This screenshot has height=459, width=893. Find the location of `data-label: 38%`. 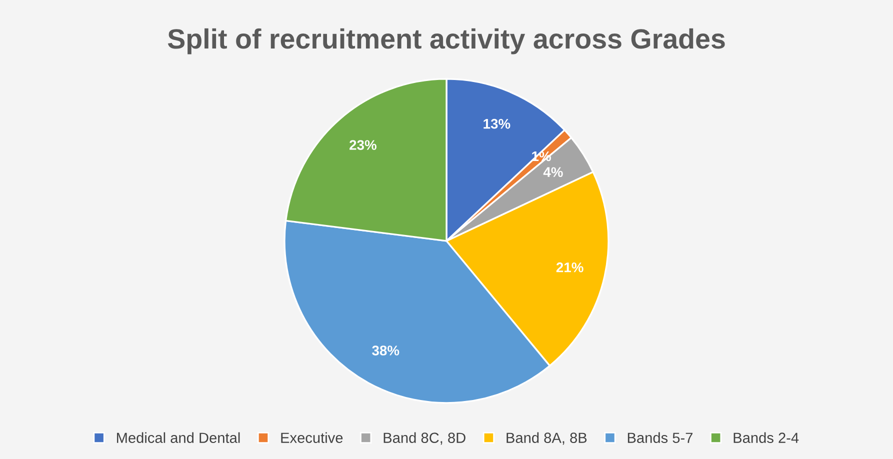

data-label: 38% is located at coordinates (386, 351).